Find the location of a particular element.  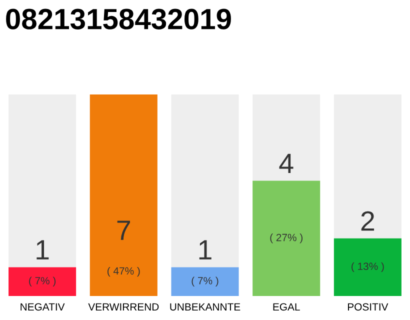

text: 4 ( 27% ) is located at coordinates (286, 199).